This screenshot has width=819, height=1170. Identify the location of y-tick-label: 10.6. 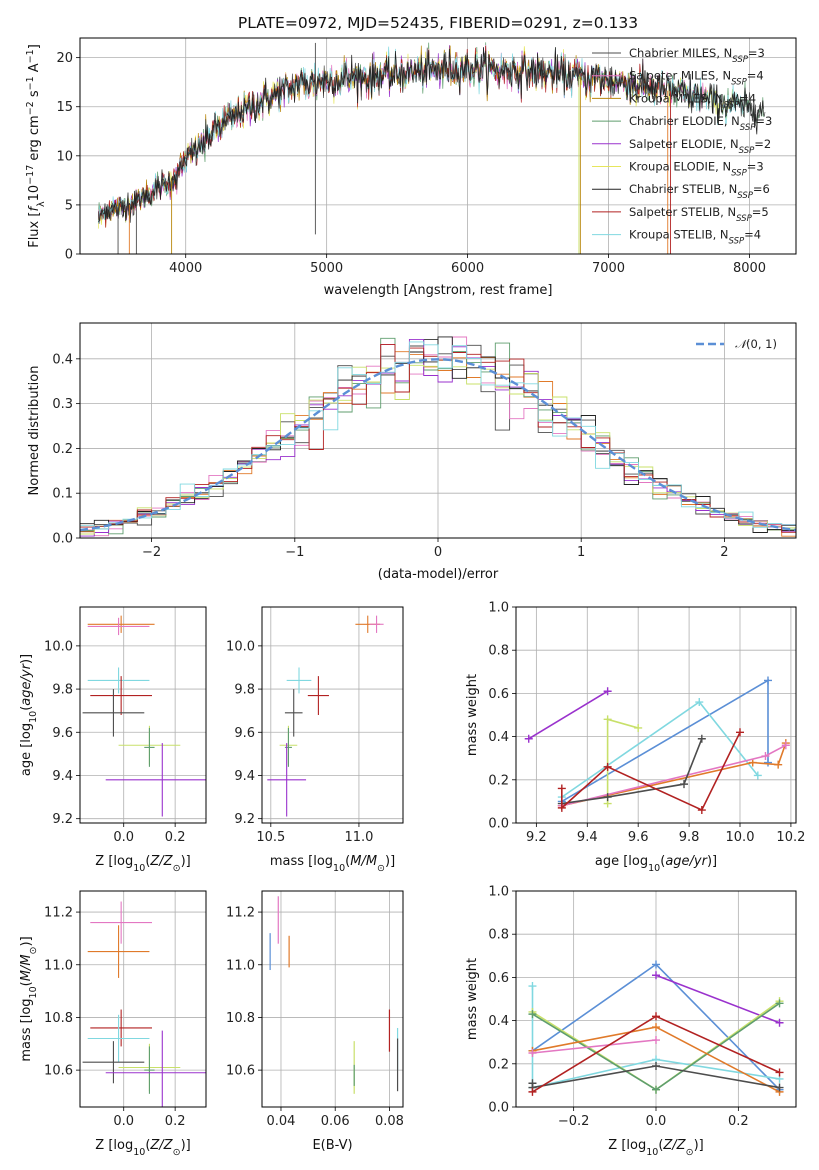
(240, 1071).